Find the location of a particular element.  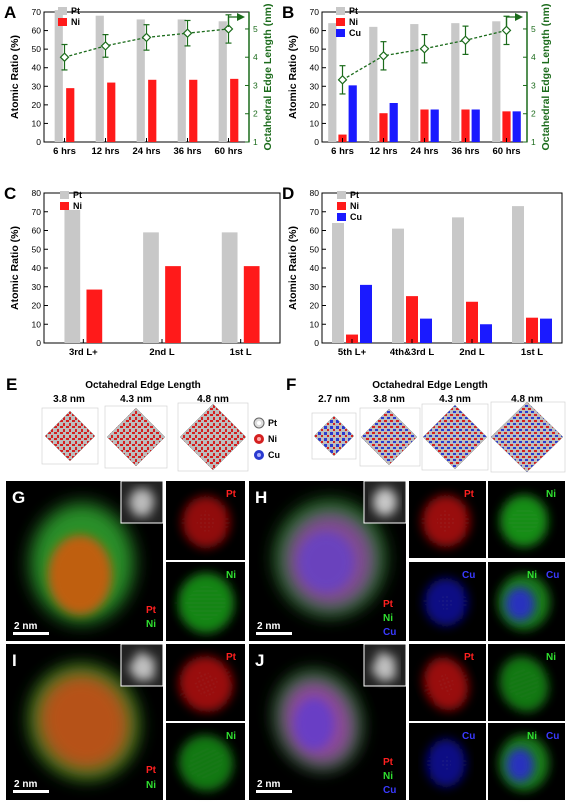

j-map-ni-label: Ni is located at coordinates (551, 657).